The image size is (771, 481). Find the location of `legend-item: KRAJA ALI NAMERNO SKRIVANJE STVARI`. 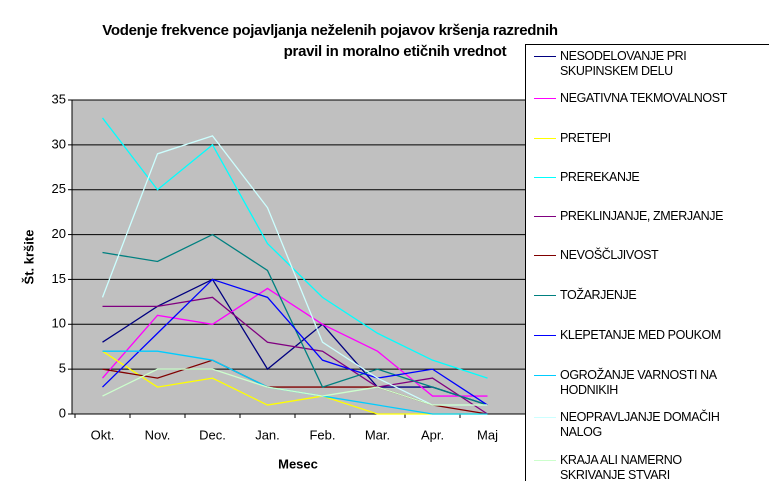

legend-item: KRAJA ALI NAMERNO SKRIVANJE STVARI is located at coordinates (650, 467).